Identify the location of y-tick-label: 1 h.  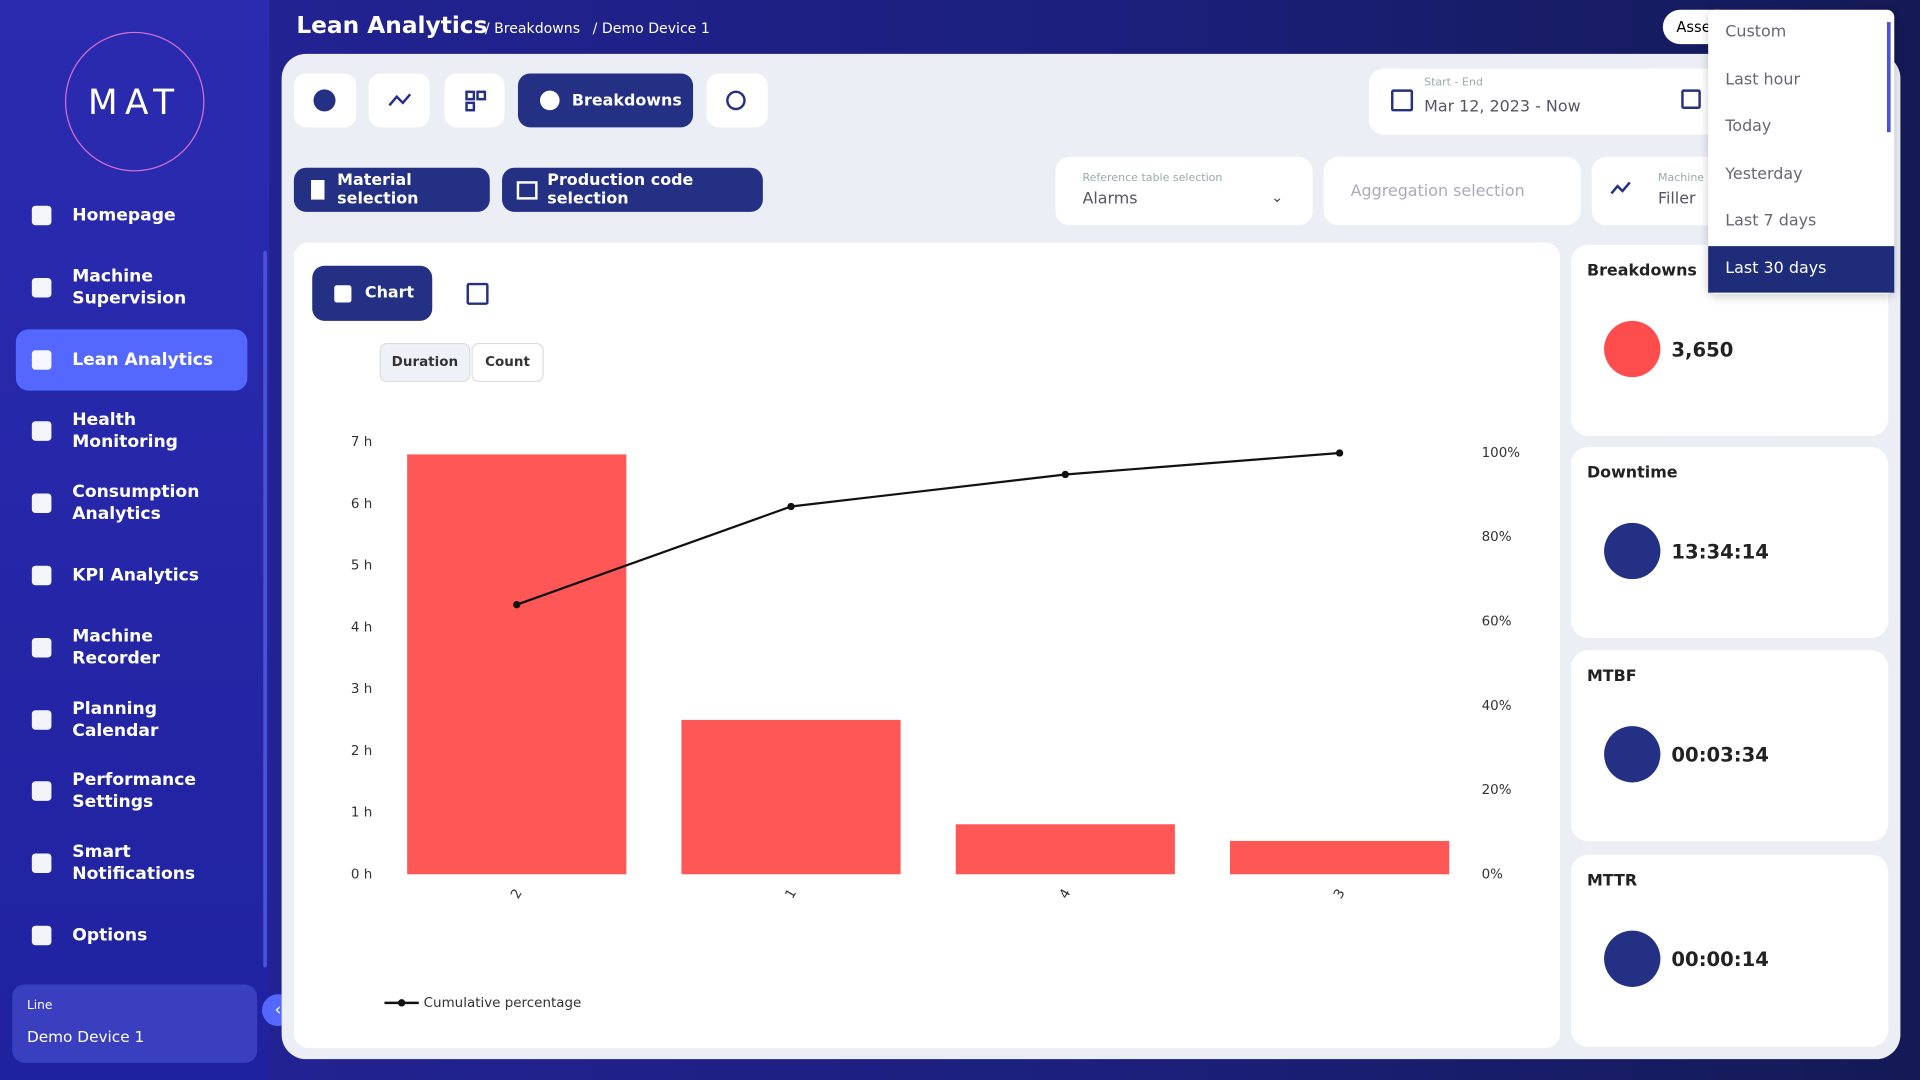
(361, 813).